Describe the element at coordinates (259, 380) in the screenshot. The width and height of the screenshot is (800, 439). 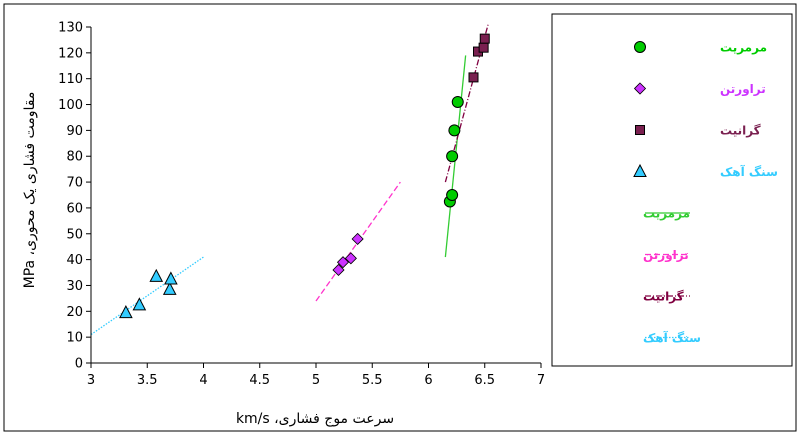
I see `x-tick-label: 4.5` at that location.